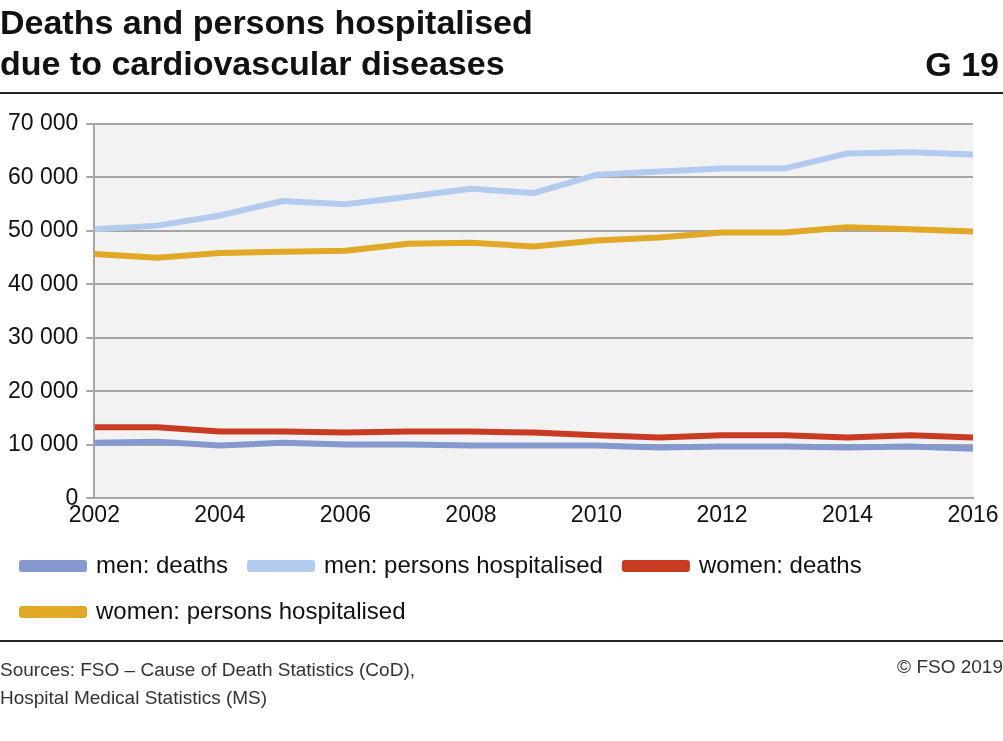 This screenshot has height=741, width=1003. What do you see at coordinates (43, 175) in the screenshot?
I see `y-tick-label: 60 000` at bounding box center [43, 175].